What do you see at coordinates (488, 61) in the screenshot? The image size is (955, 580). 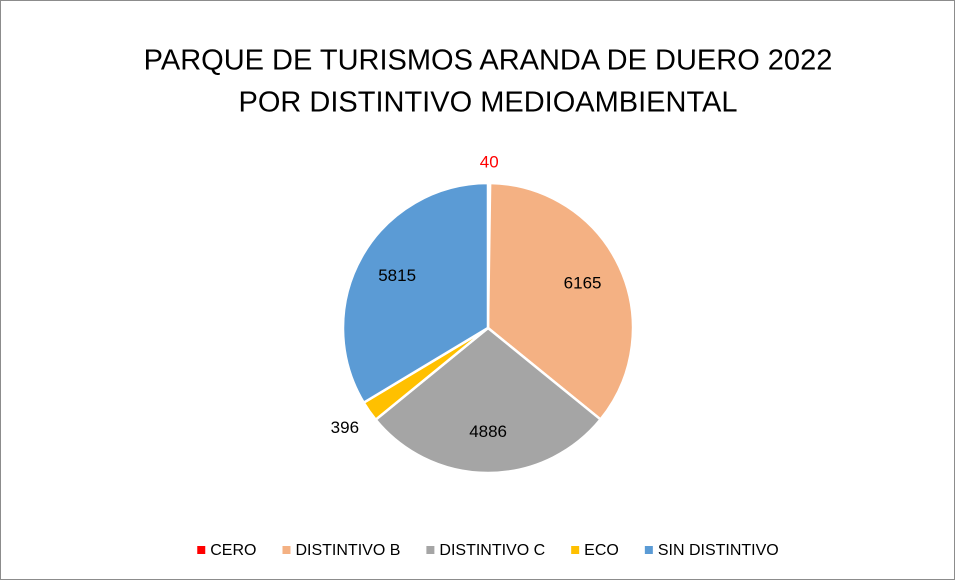 I see `chart-title: PARQUE DE TURISMOS ARANDA DE DUERO 2022` at bounding box center [488, 61].